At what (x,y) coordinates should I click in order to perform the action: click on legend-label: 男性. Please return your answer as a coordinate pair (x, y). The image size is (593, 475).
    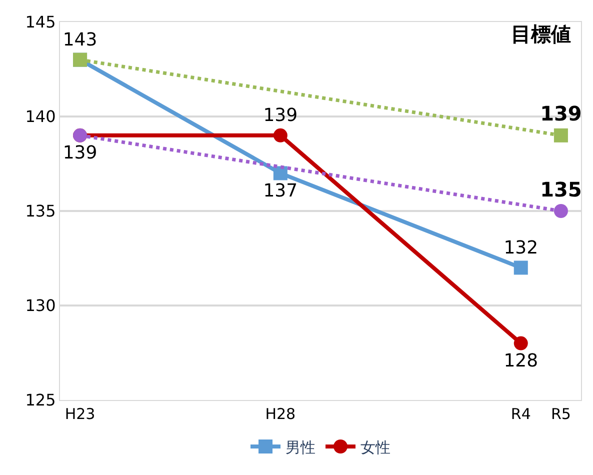
    Looking at the image, I should click on (301, 447).